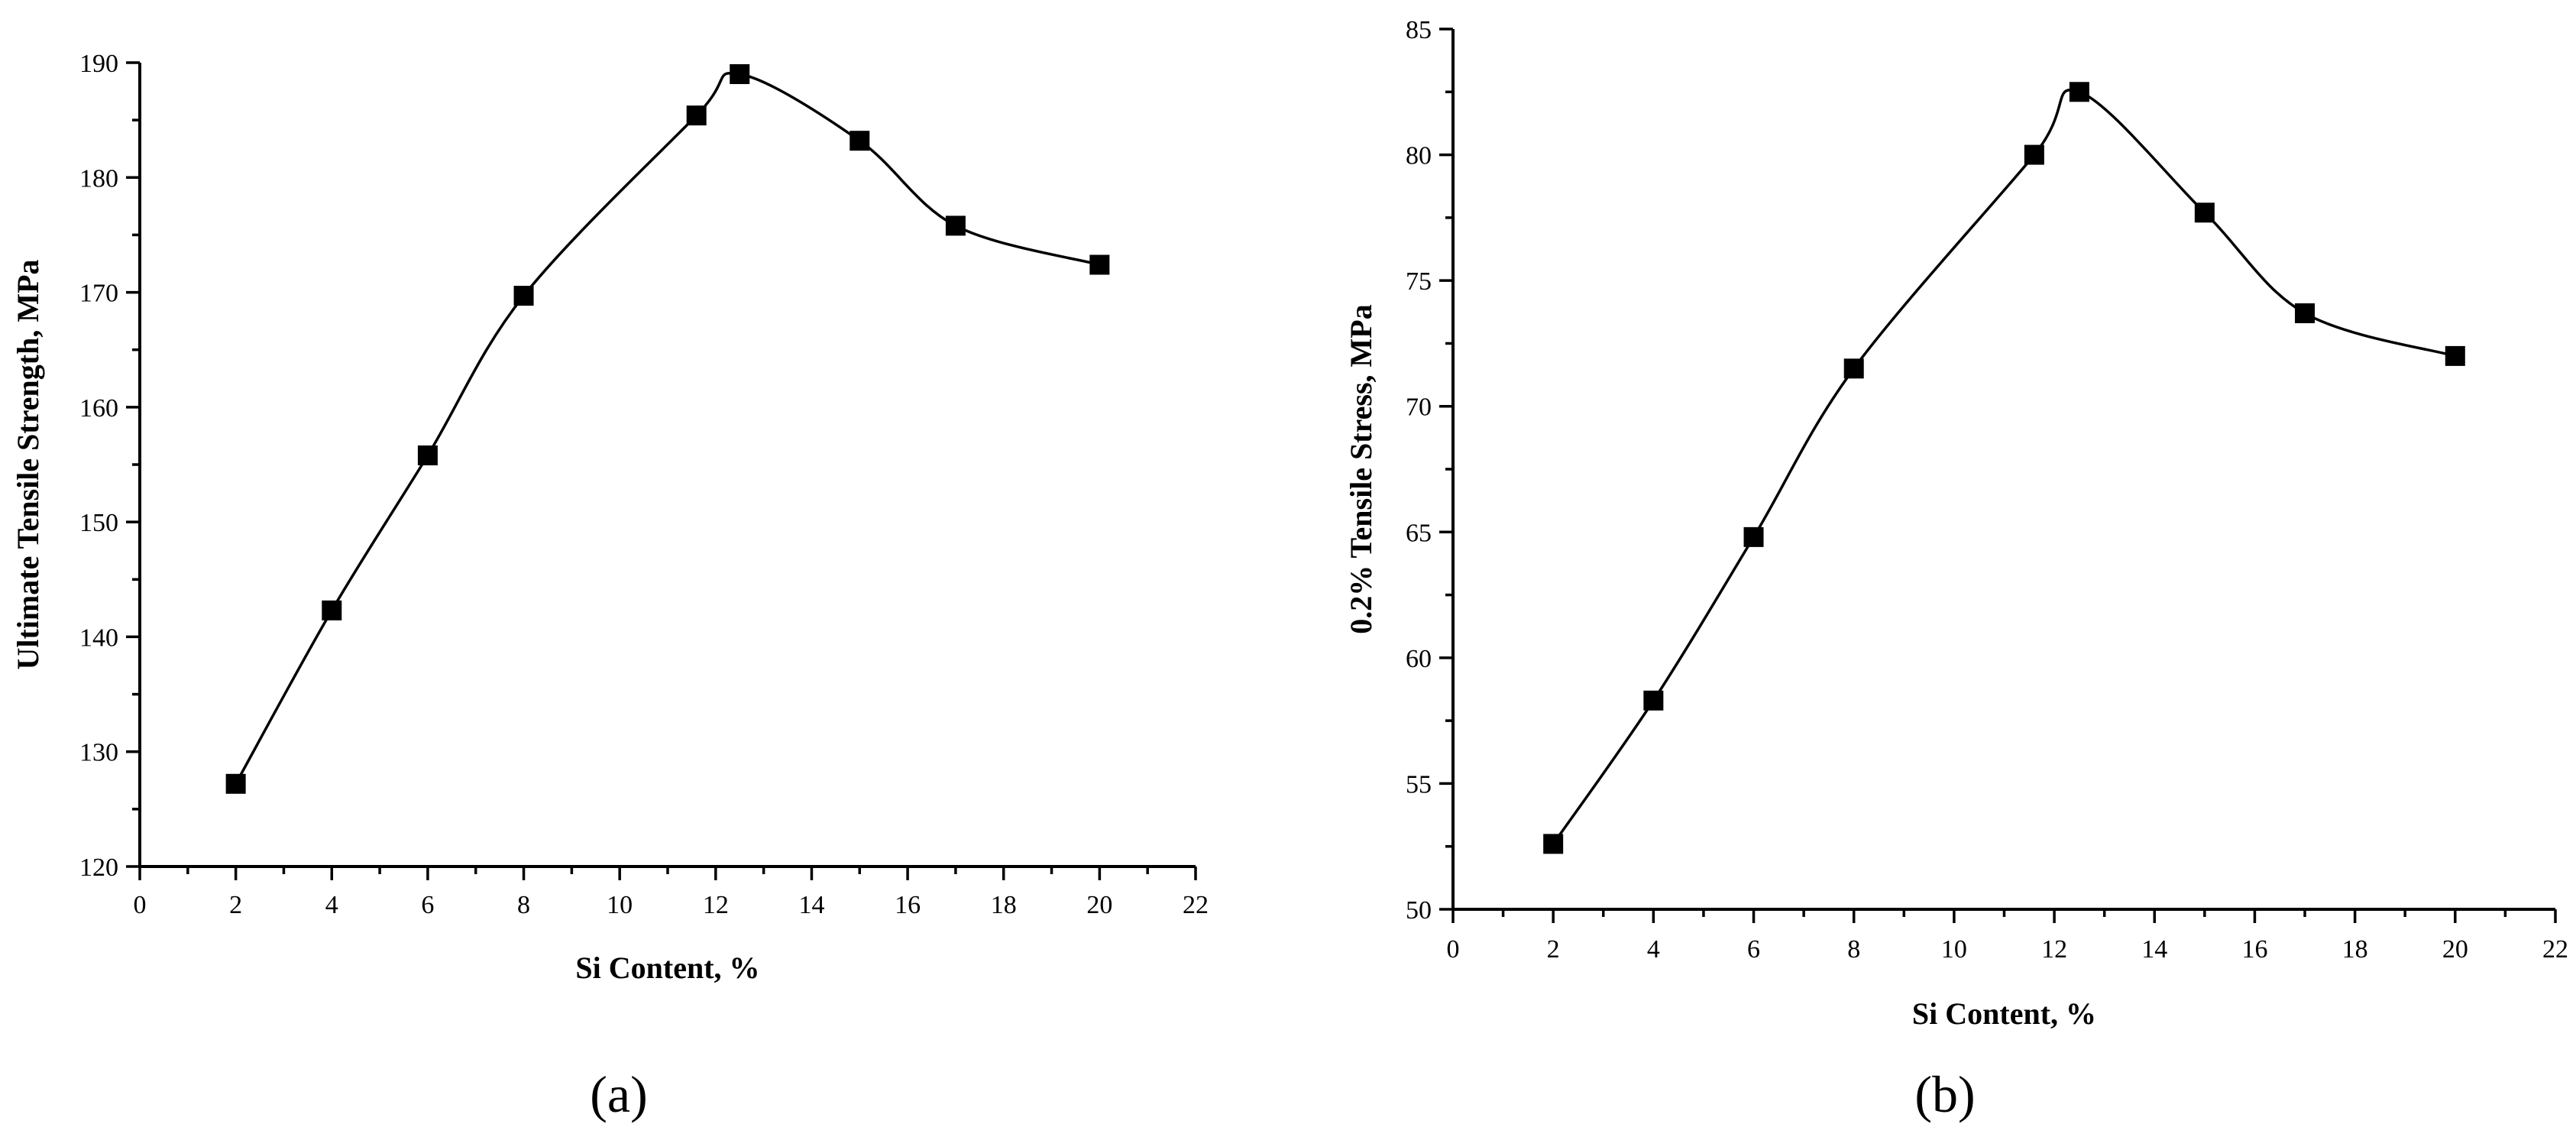 The height and width of the screenshot is (1137, 2576). I want to click on x-tick-label-a: 12, so click(716, 905).